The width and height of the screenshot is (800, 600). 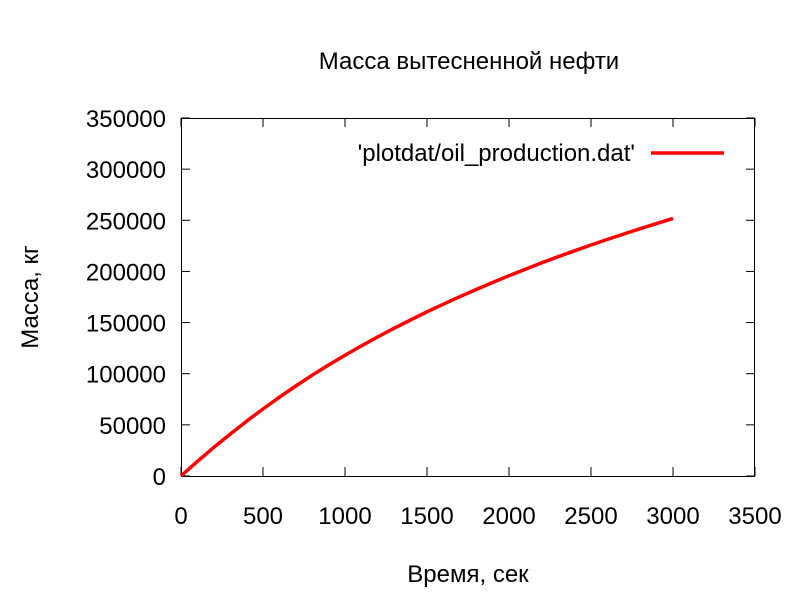 I want to click on y-tick-label: 50000, so click(x=132, y=426).